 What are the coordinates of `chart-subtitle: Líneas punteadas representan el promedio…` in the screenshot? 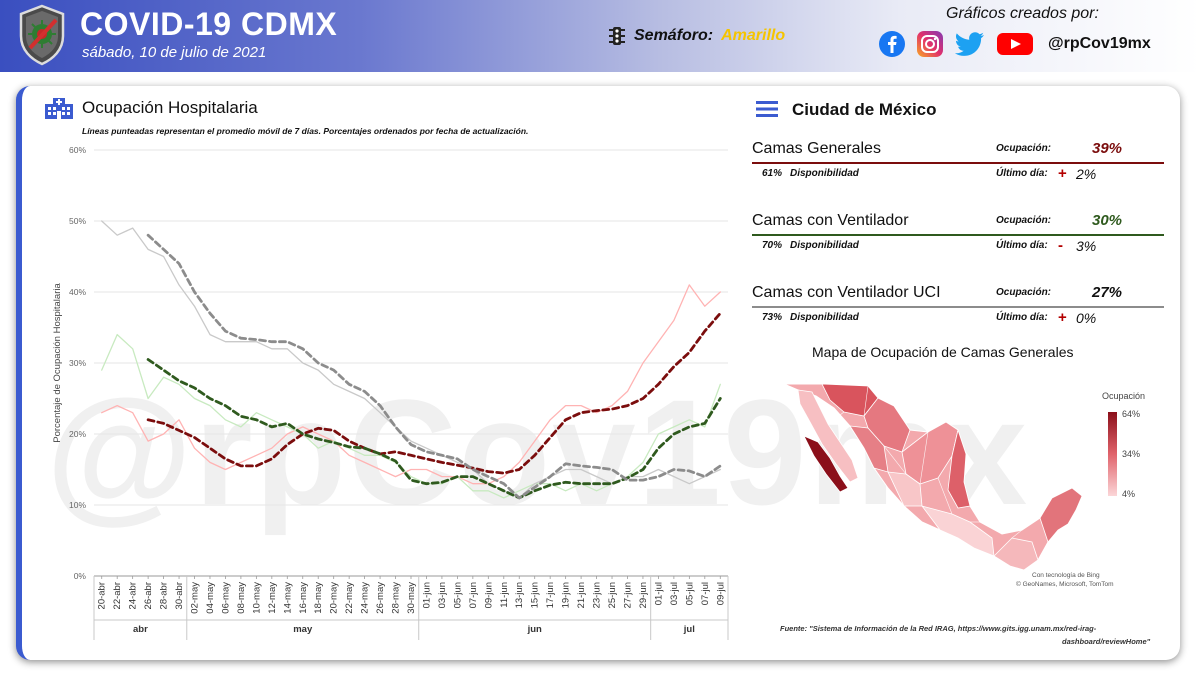 It's located at (305, 131).